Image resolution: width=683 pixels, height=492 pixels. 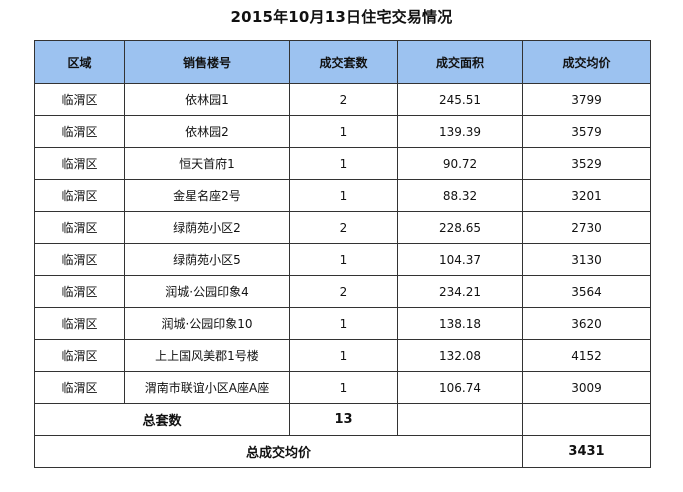 I want to click on cell-building: 润城·公园印象4, so click(x=207, y=291).